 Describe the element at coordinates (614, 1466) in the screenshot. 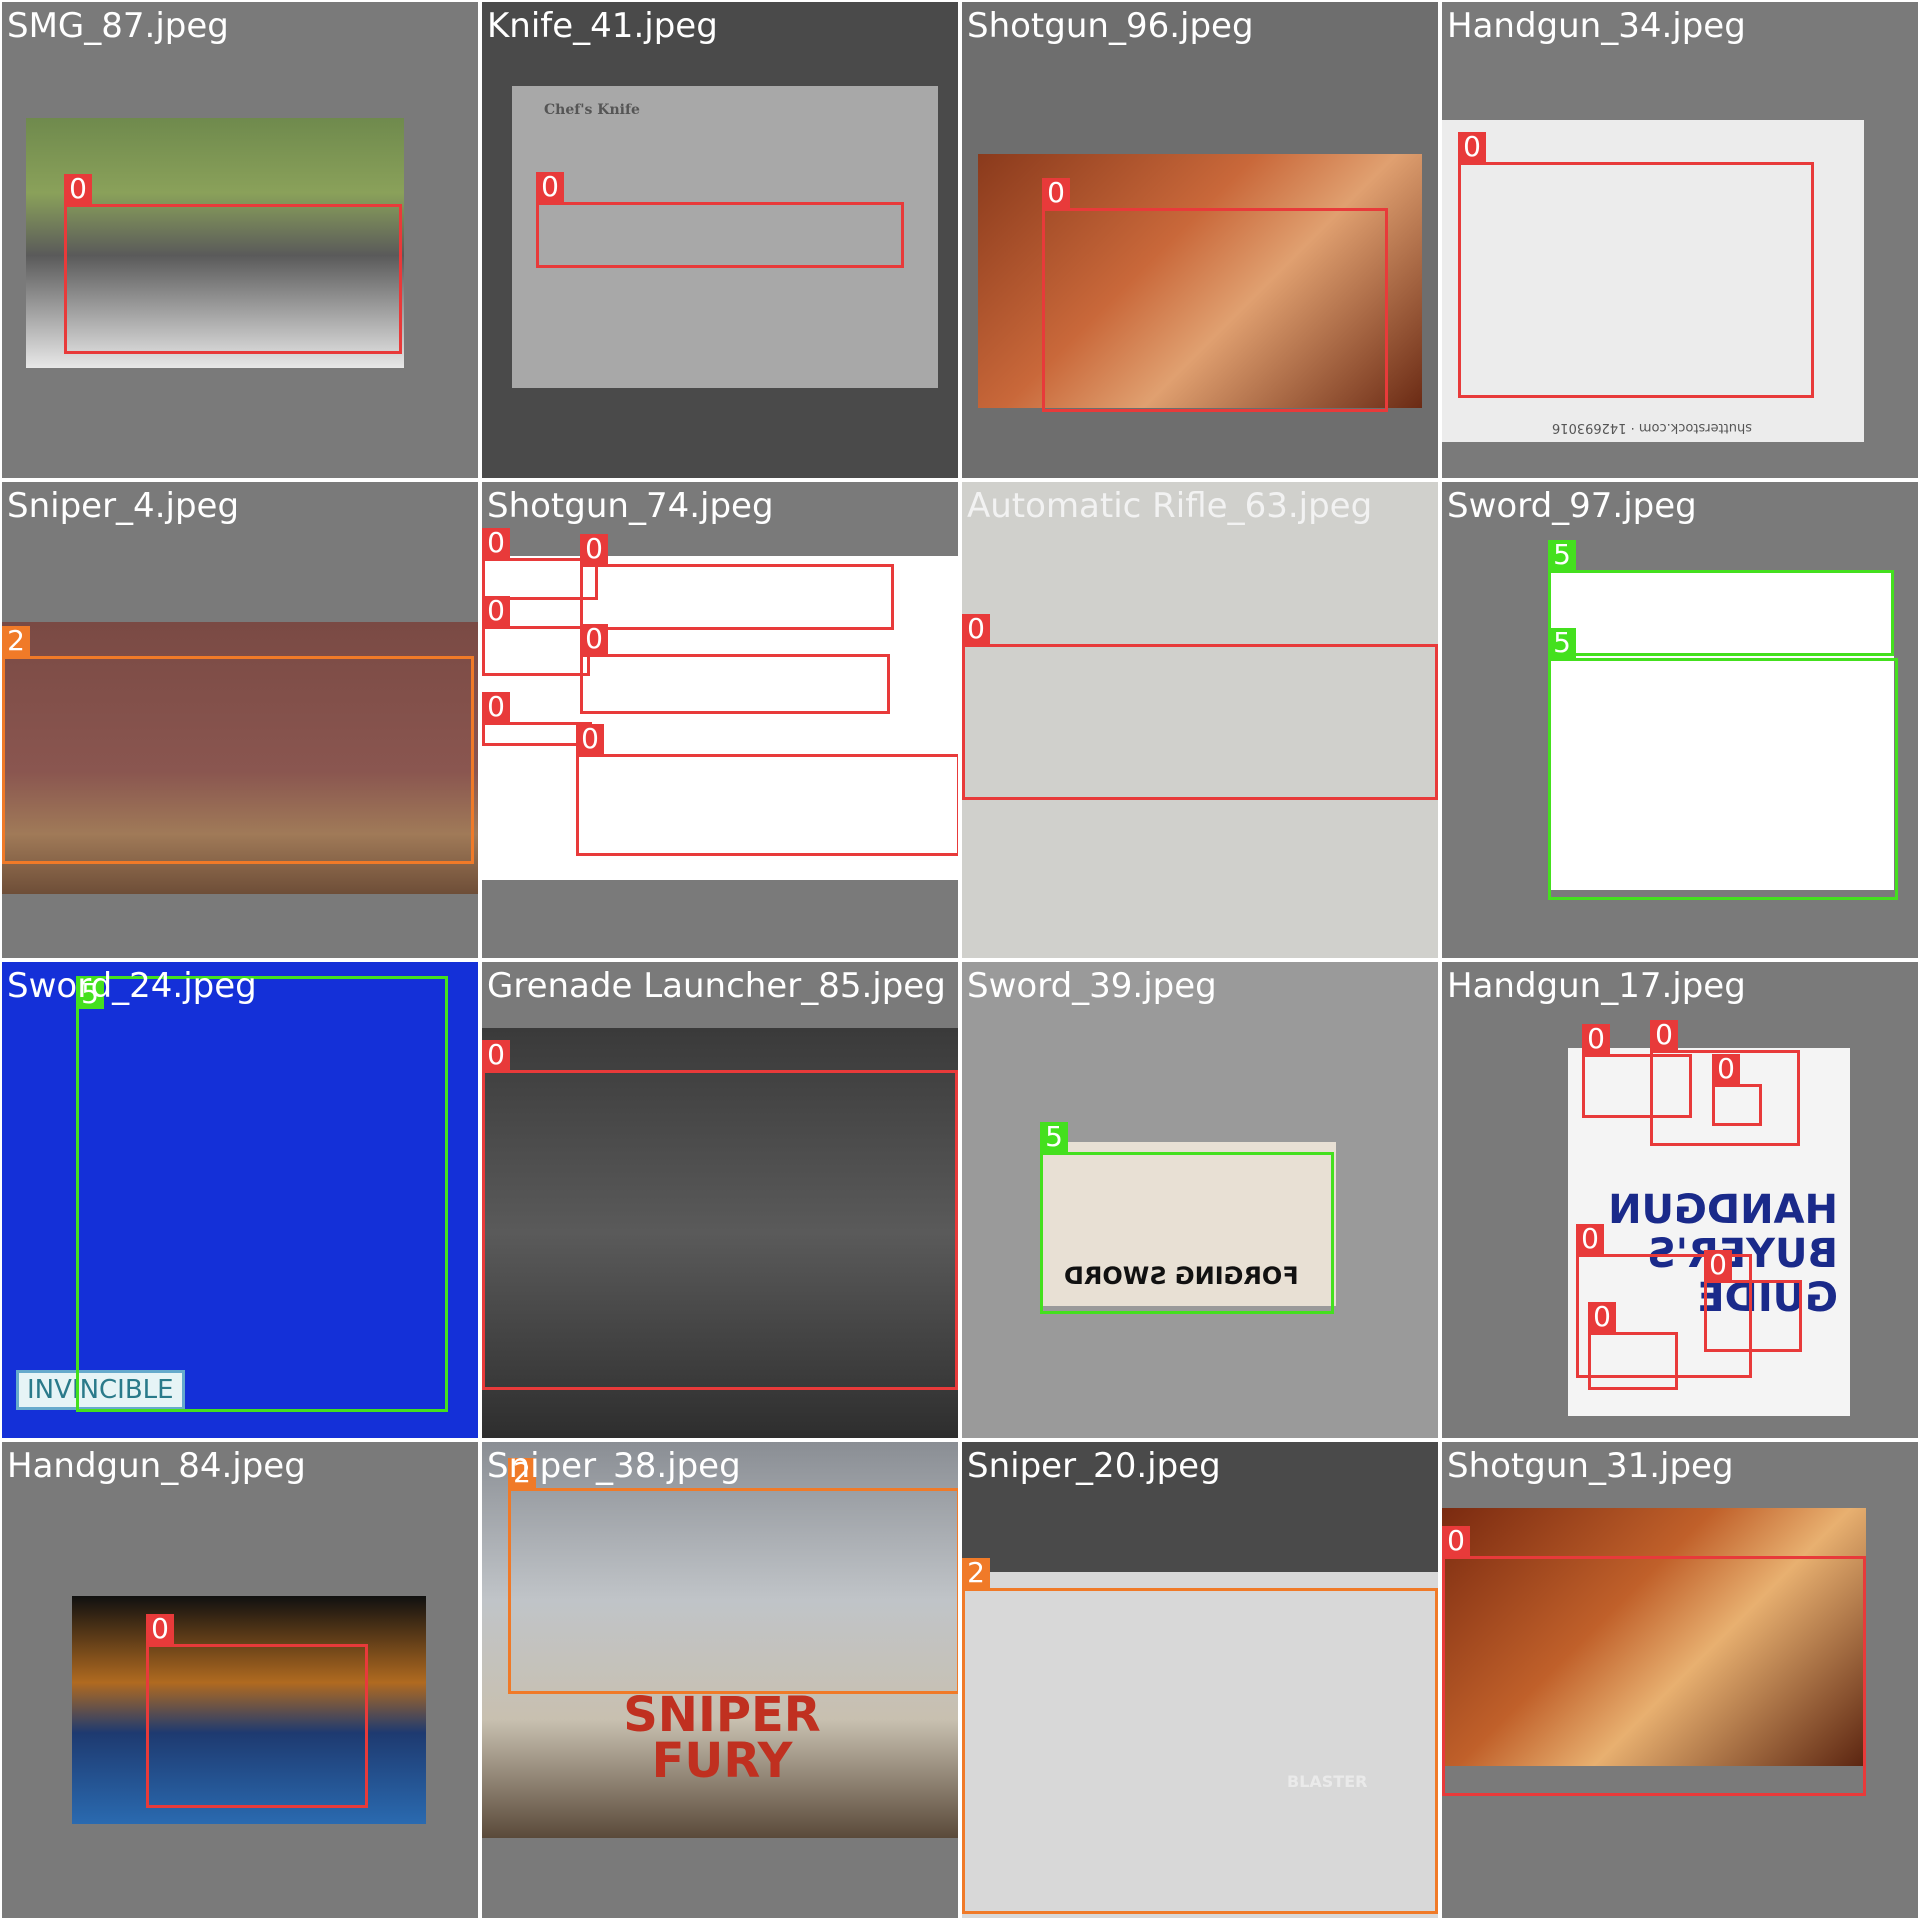

I see `filename-label: Sniper_38.jpeg` at that location.